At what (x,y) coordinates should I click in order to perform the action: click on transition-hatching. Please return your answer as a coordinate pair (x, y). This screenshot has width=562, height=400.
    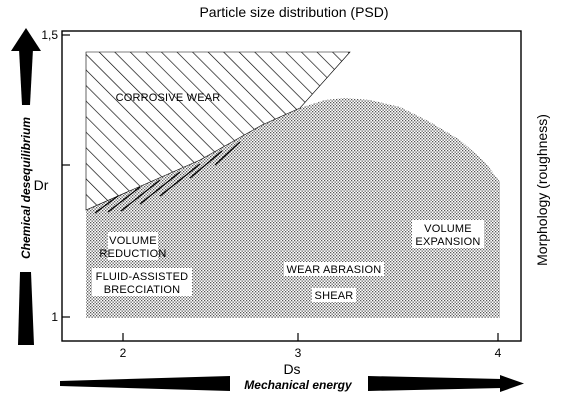
    Looking at the image, I should click on (167, 177).